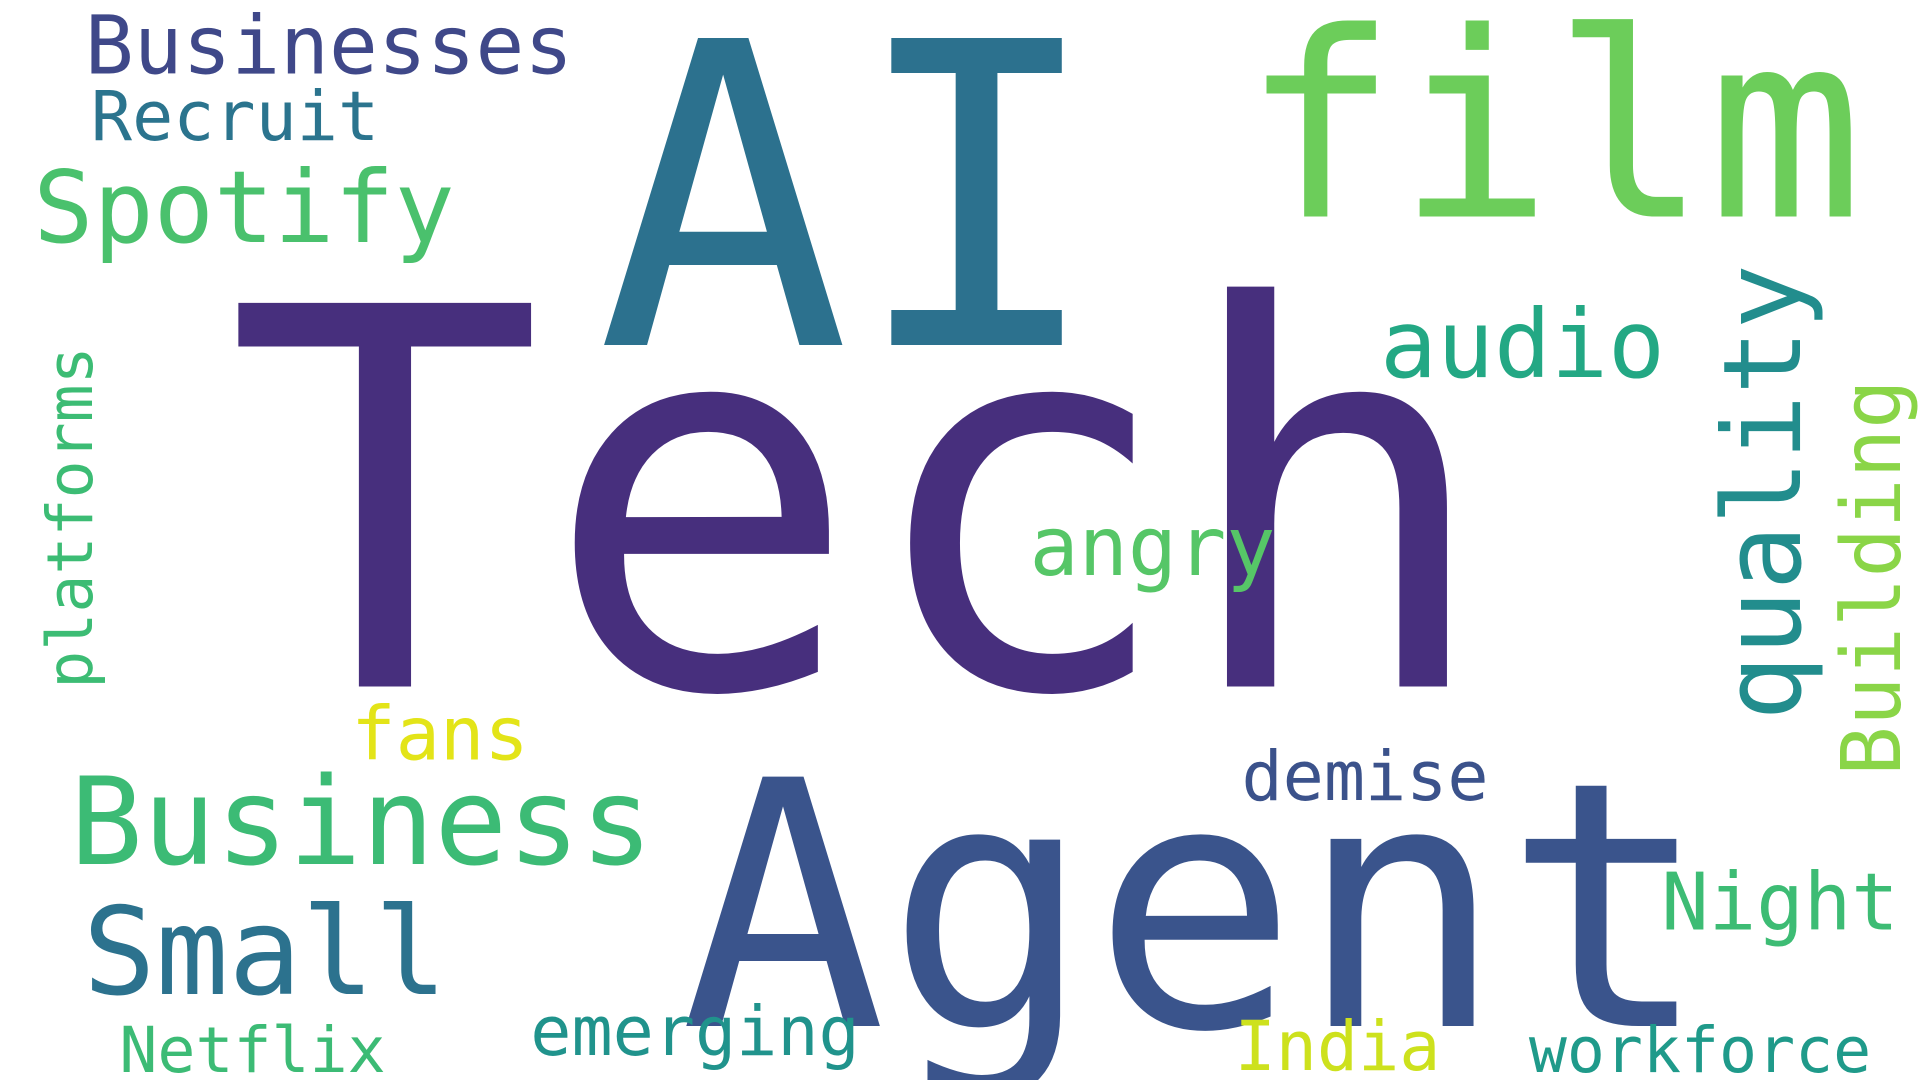 Image resolution: width=1920 pixels, height=1080 pixels. I want to click on word-india: India, so click(1338, 1044).